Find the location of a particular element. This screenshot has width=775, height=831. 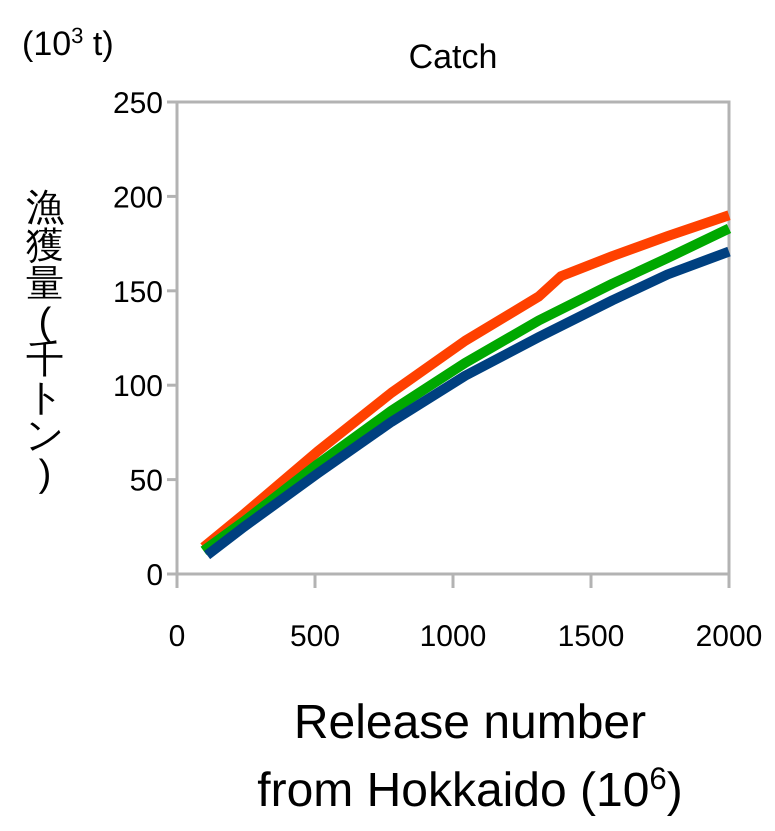

y-tick-label: 50 is located at coordinates (146, 481).